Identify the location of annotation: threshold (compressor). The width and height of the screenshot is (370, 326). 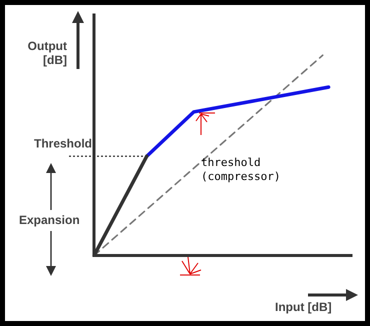
(240, 170).